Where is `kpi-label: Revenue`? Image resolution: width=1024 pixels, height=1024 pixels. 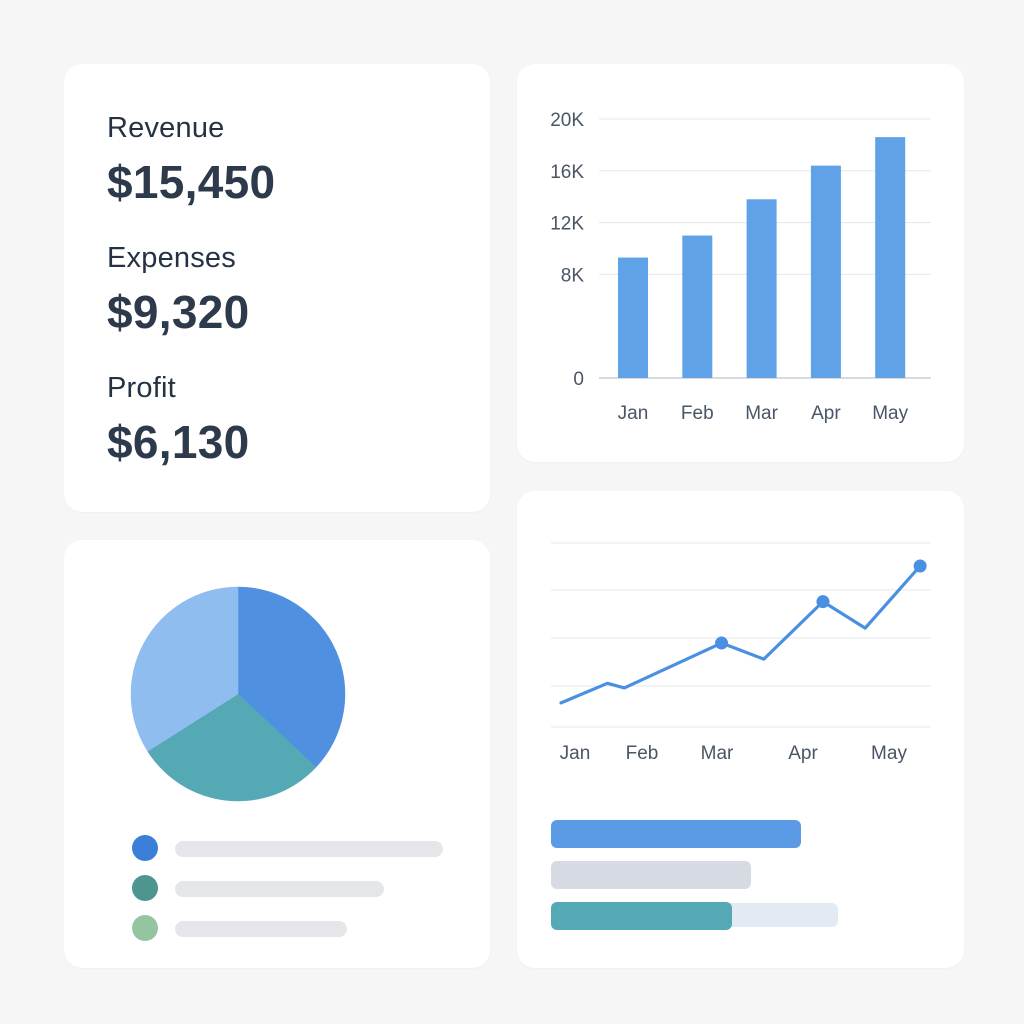 kpi-label: Revenue is located at coordinates (166, 128).